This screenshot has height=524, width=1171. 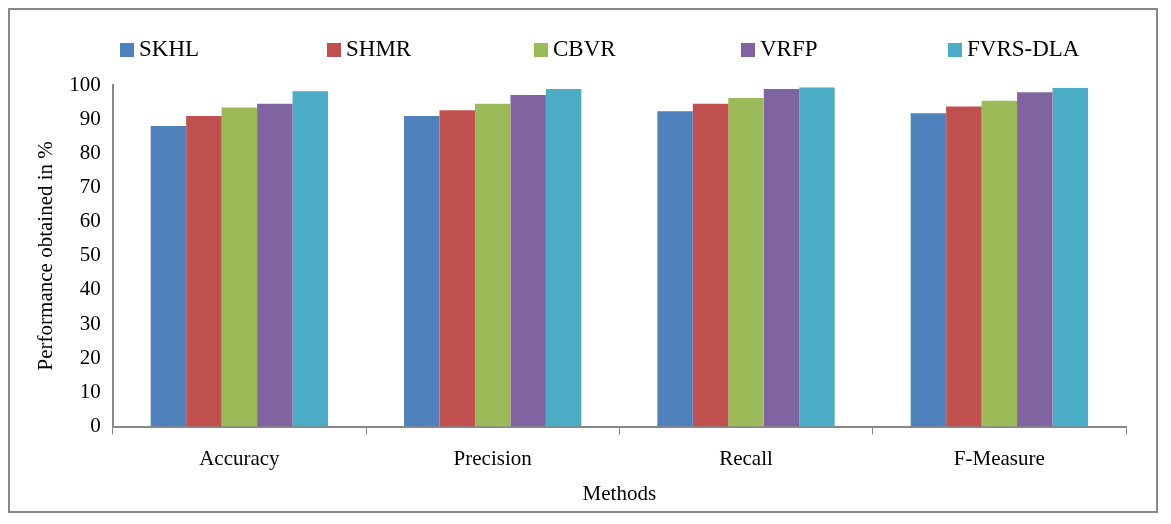 I want to click on y-tick-label: 60, so click(x=90, y=220).